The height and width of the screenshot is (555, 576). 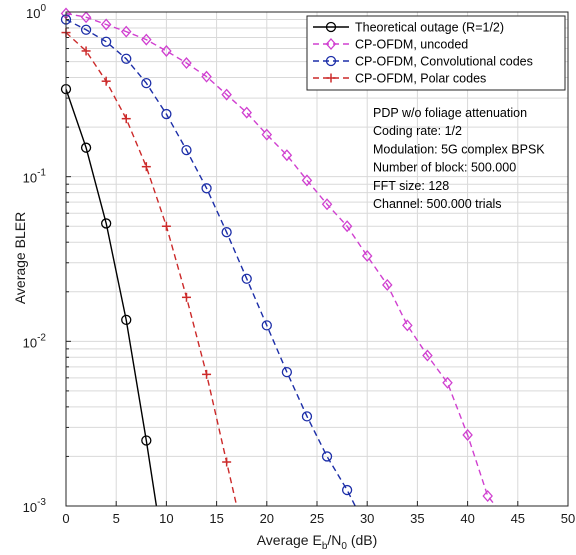 What do you see at coordinates (41, 337) in the screenshot?
I see `y-tick-exponent: -2` at bounding box center [41, 337].